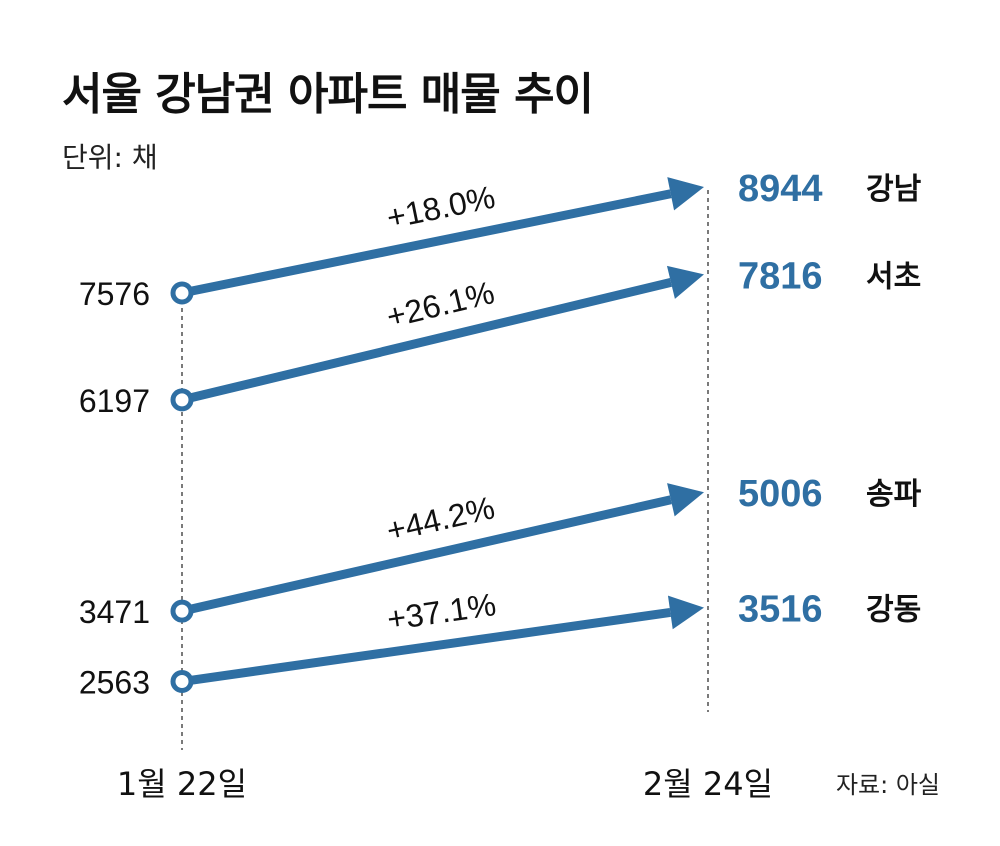  What do you see at coordinates (426, 243) in the screenshot?
I see `series-line-강남` at bounding box center [426, 243].